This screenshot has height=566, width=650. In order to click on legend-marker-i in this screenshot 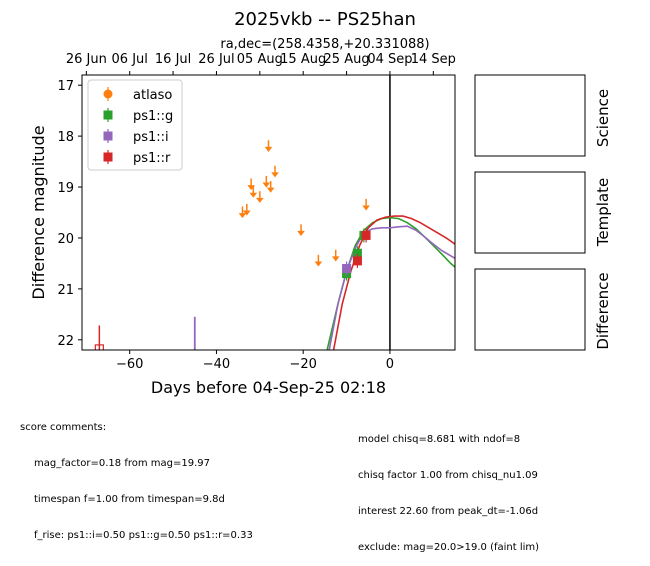, I will do `click(108, 136)`.